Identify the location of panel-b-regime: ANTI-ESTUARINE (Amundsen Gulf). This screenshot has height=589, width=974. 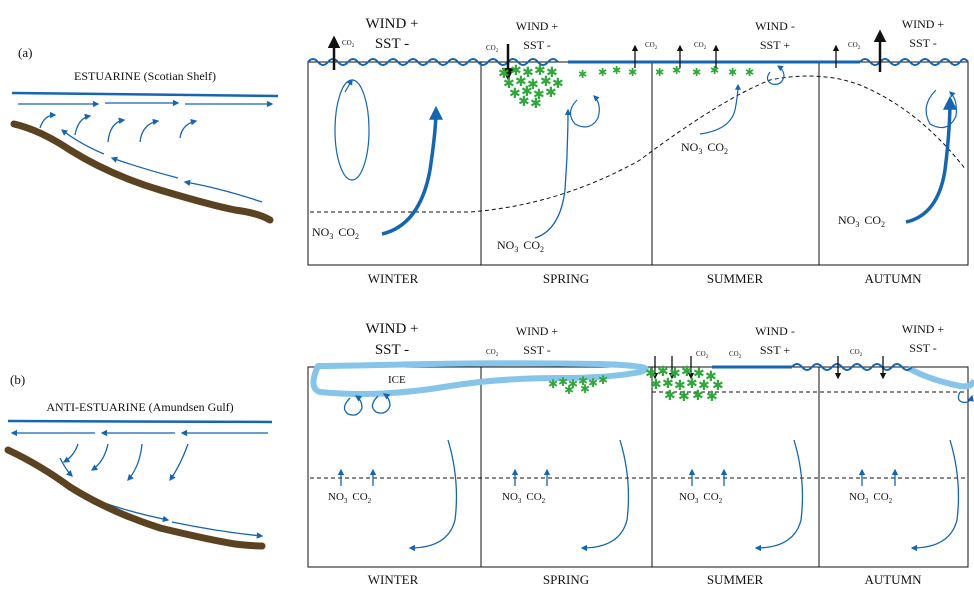
(139, 407).